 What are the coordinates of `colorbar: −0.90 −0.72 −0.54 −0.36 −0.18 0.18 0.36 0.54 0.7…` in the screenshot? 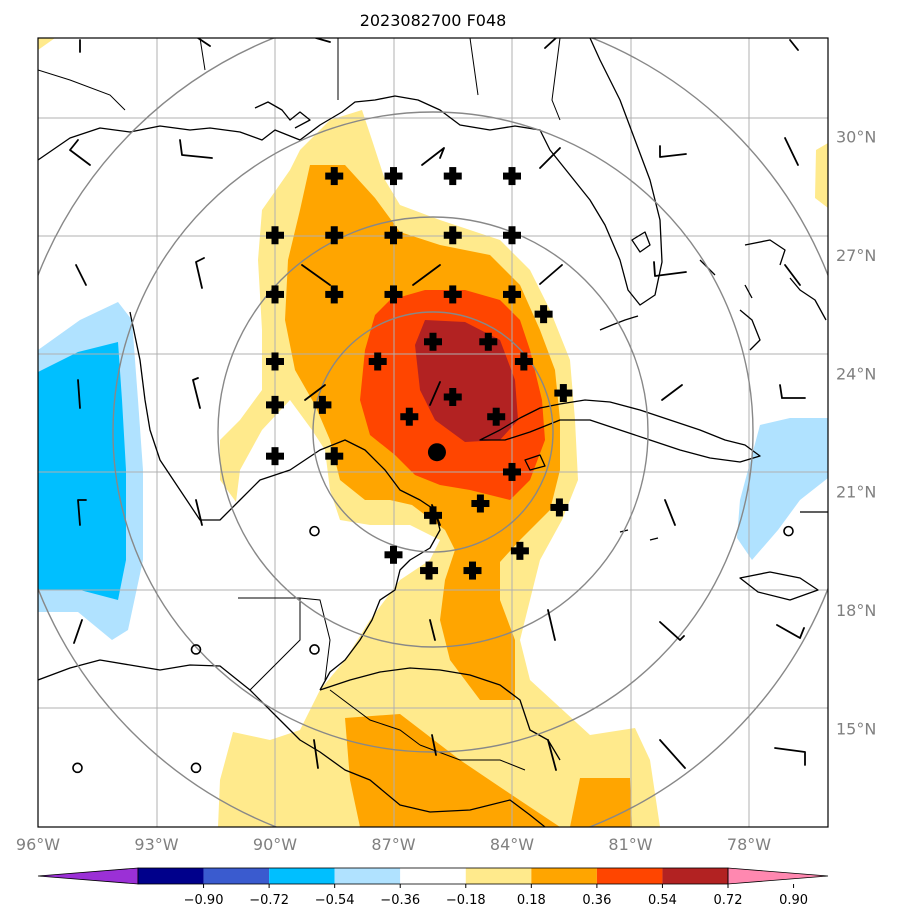 It's located at (433, 887).